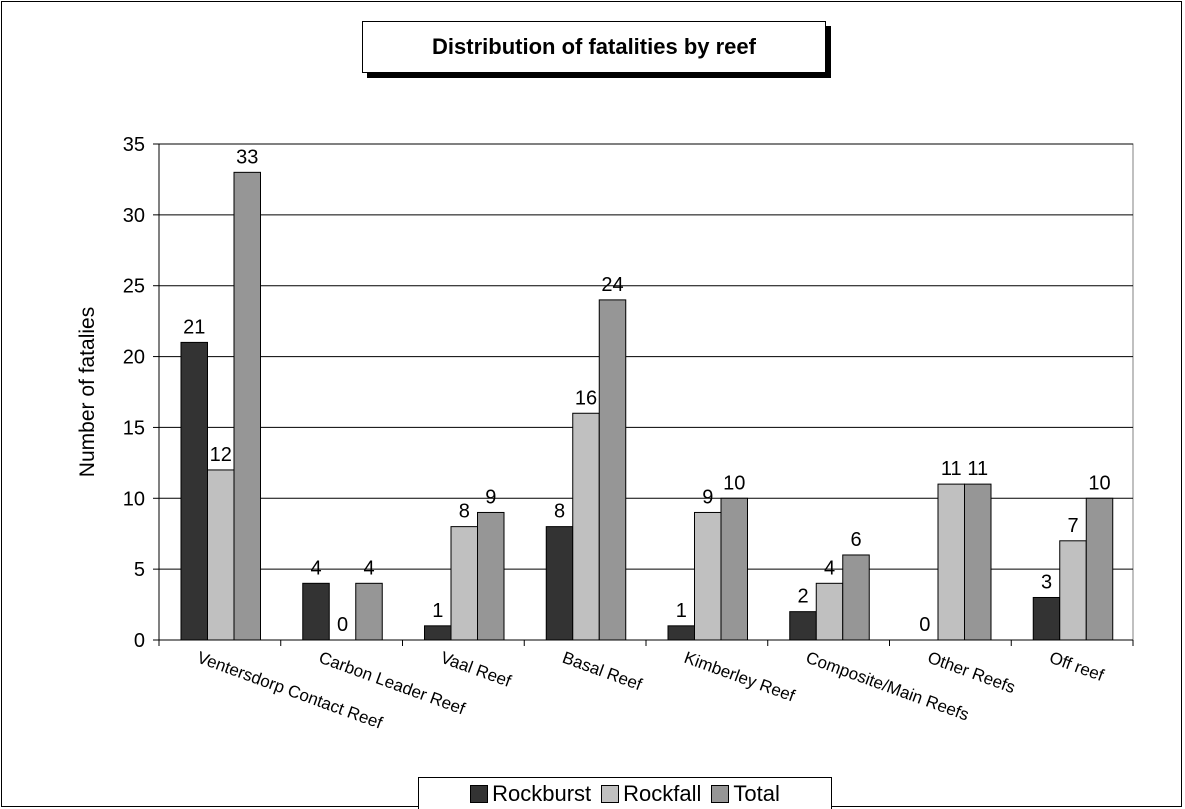  I want to click on chart-title: Distribution of fatalities by reef, so click(594, 47).